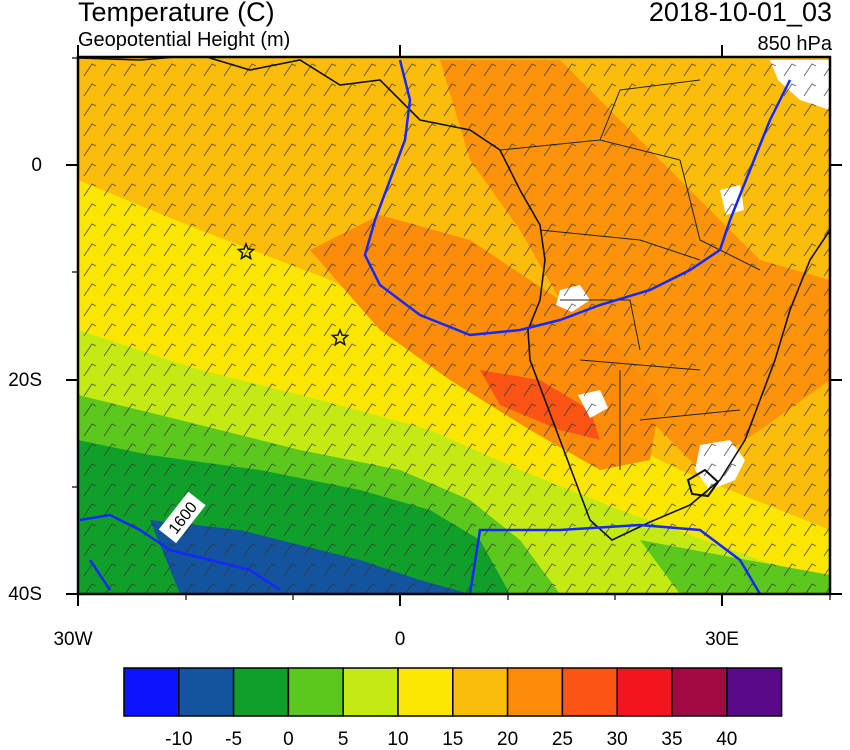  I want to click on colorbar-label: -10, so click(179, 739).